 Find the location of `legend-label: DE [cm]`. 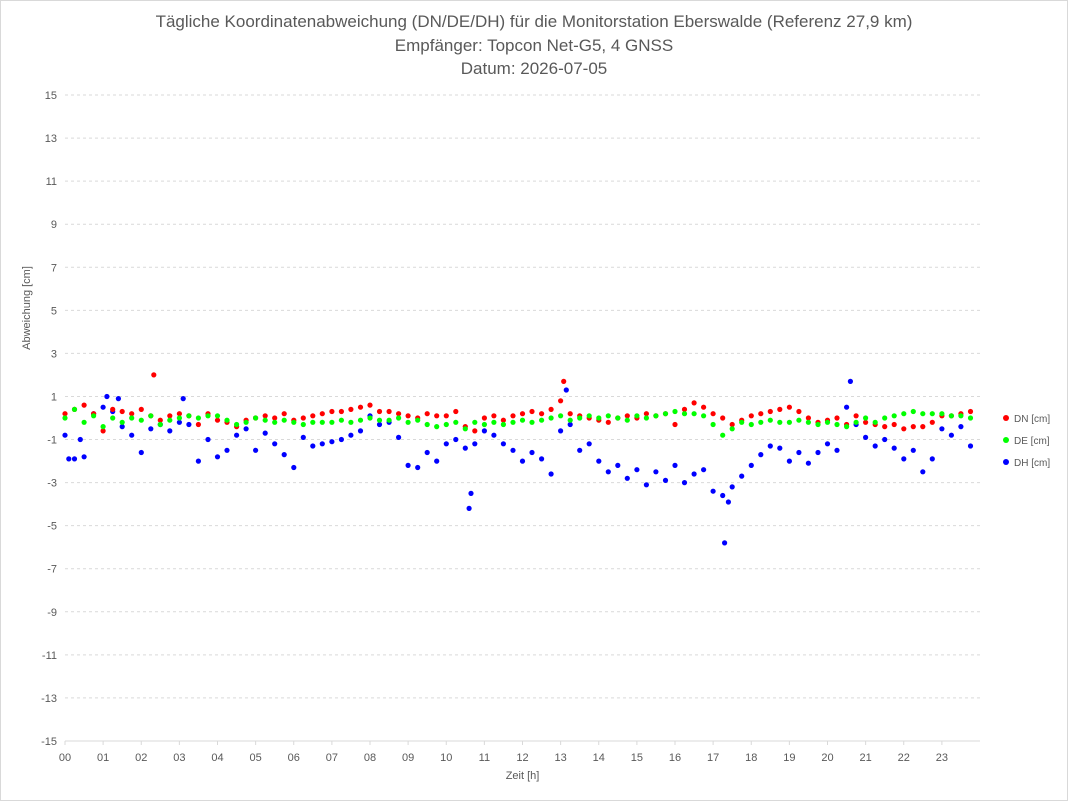

legend-label: DE [cm] is located at coordinates (1032, 441).